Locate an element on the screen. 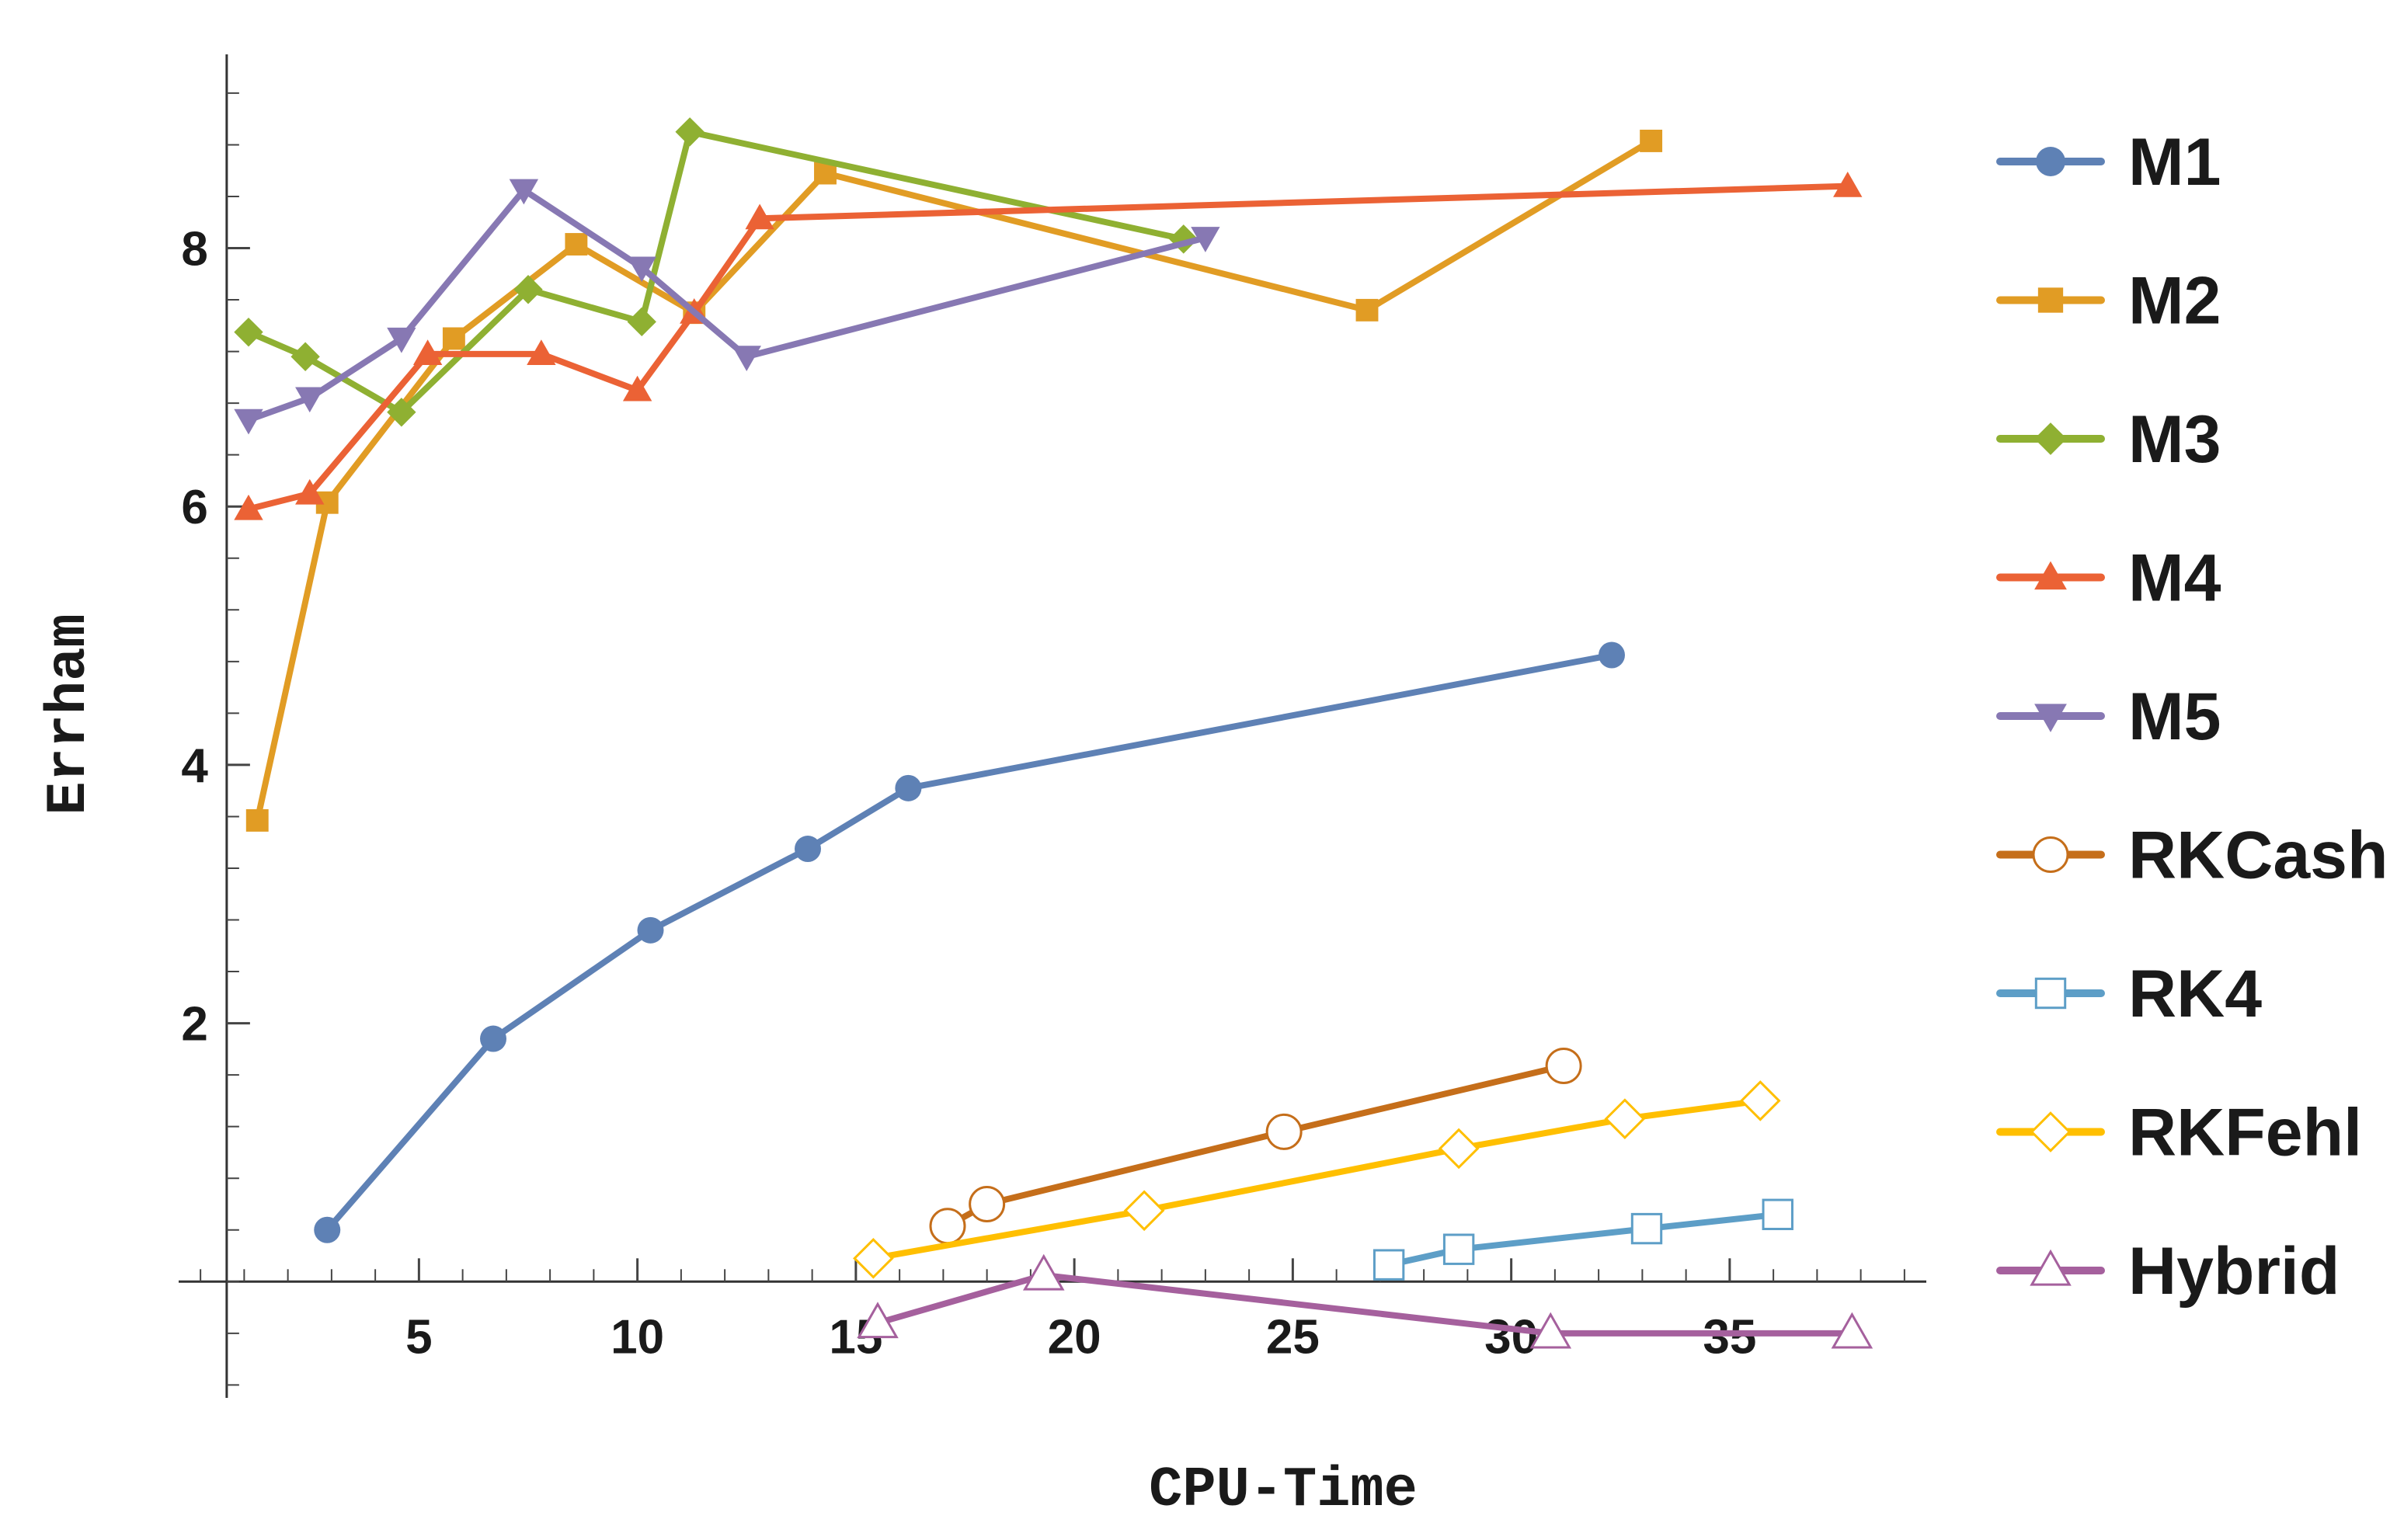  legend-item-hybrid: Hybrid is located at coordinates (2168, 1272).